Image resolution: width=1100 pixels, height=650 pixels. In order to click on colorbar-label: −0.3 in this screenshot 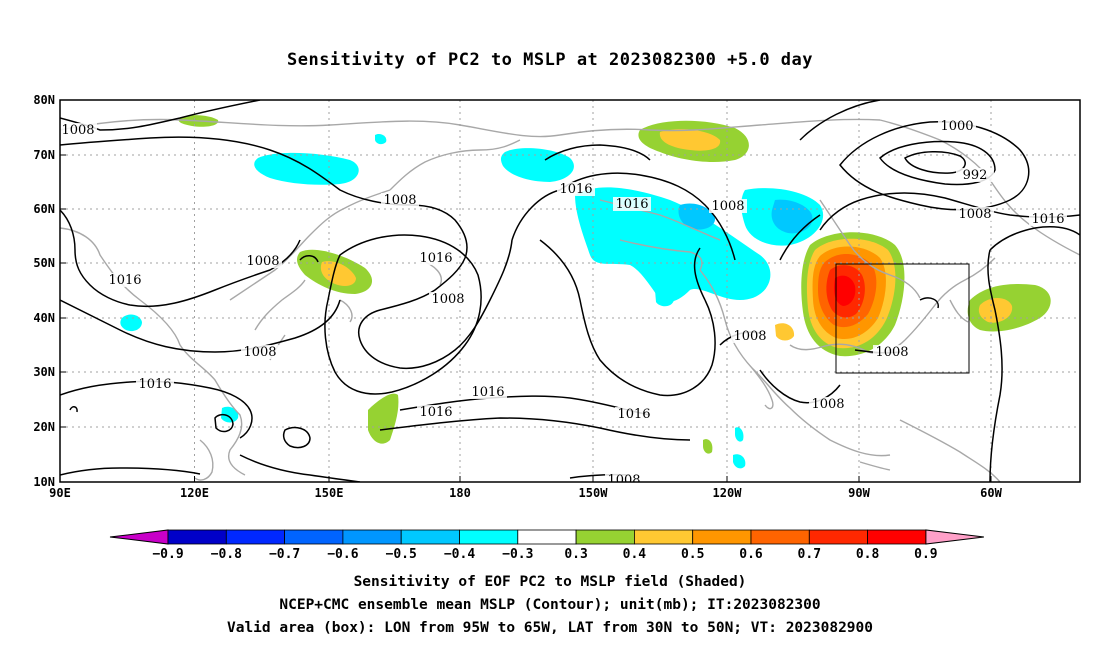, I will do `click(517, 554)`.